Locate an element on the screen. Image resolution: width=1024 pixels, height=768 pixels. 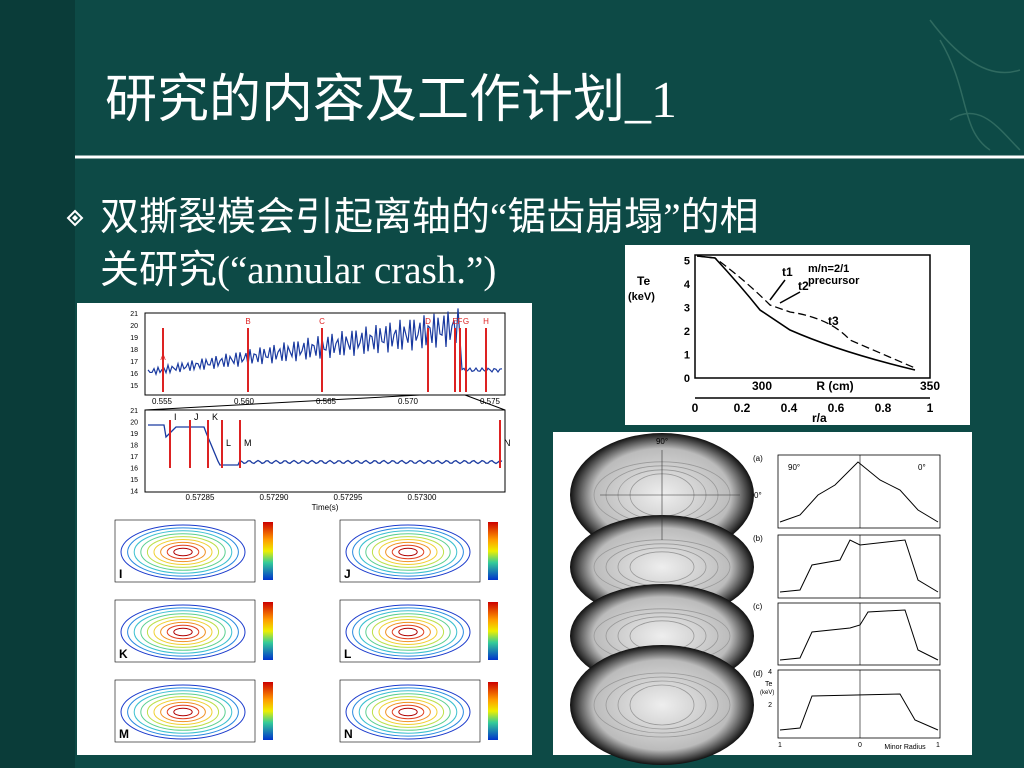
event-letter: C is located at coordinates (322, 321).